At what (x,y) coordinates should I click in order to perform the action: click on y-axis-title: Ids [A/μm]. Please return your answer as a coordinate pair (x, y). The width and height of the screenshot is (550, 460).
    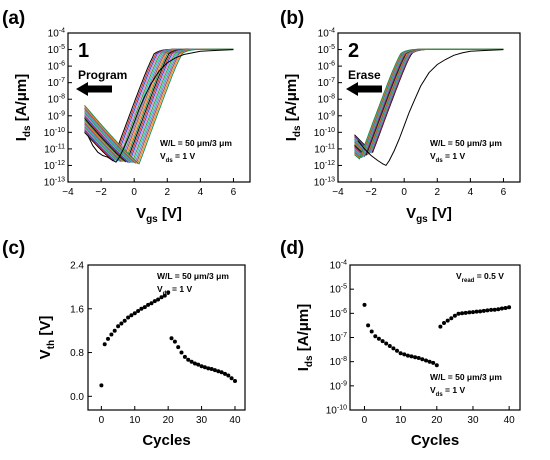
    Looking at the image, I should click on (23, 108).